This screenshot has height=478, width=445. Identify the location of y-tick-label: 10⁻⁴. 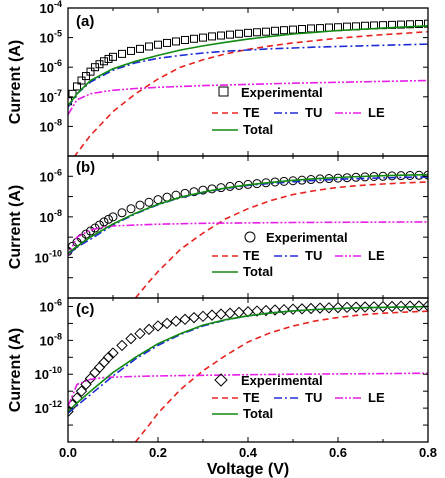
(51, 8).